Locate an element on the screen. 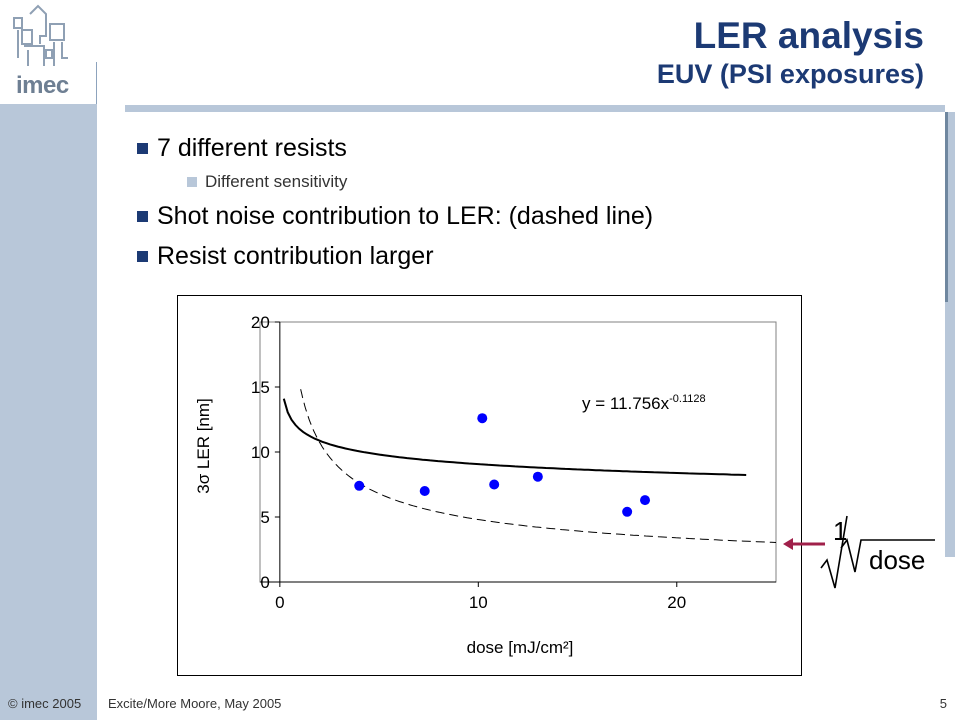 Image resolution: width=960 pixels, height=720 pixels. footer-event: Excite/More Moore, May 2005 is located at coordinates (195, 703).